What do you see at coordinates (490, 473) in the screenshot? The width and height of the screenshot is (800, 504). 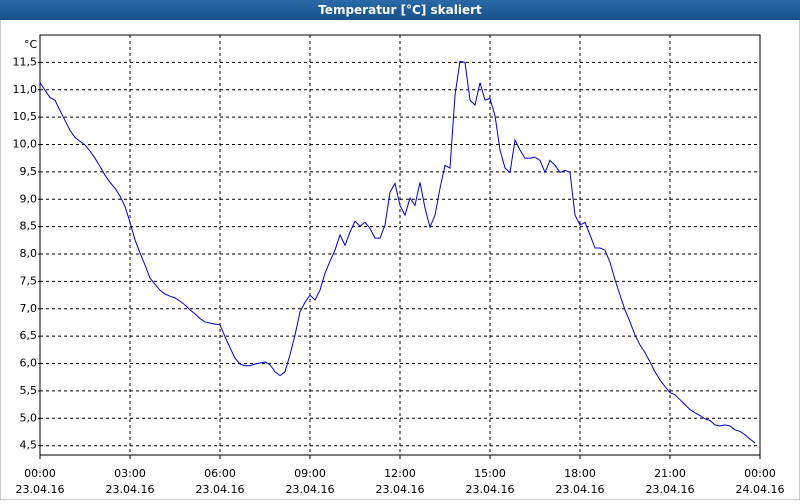 I see `x-tick-label: 15:00` at bounding box center [490, 473].